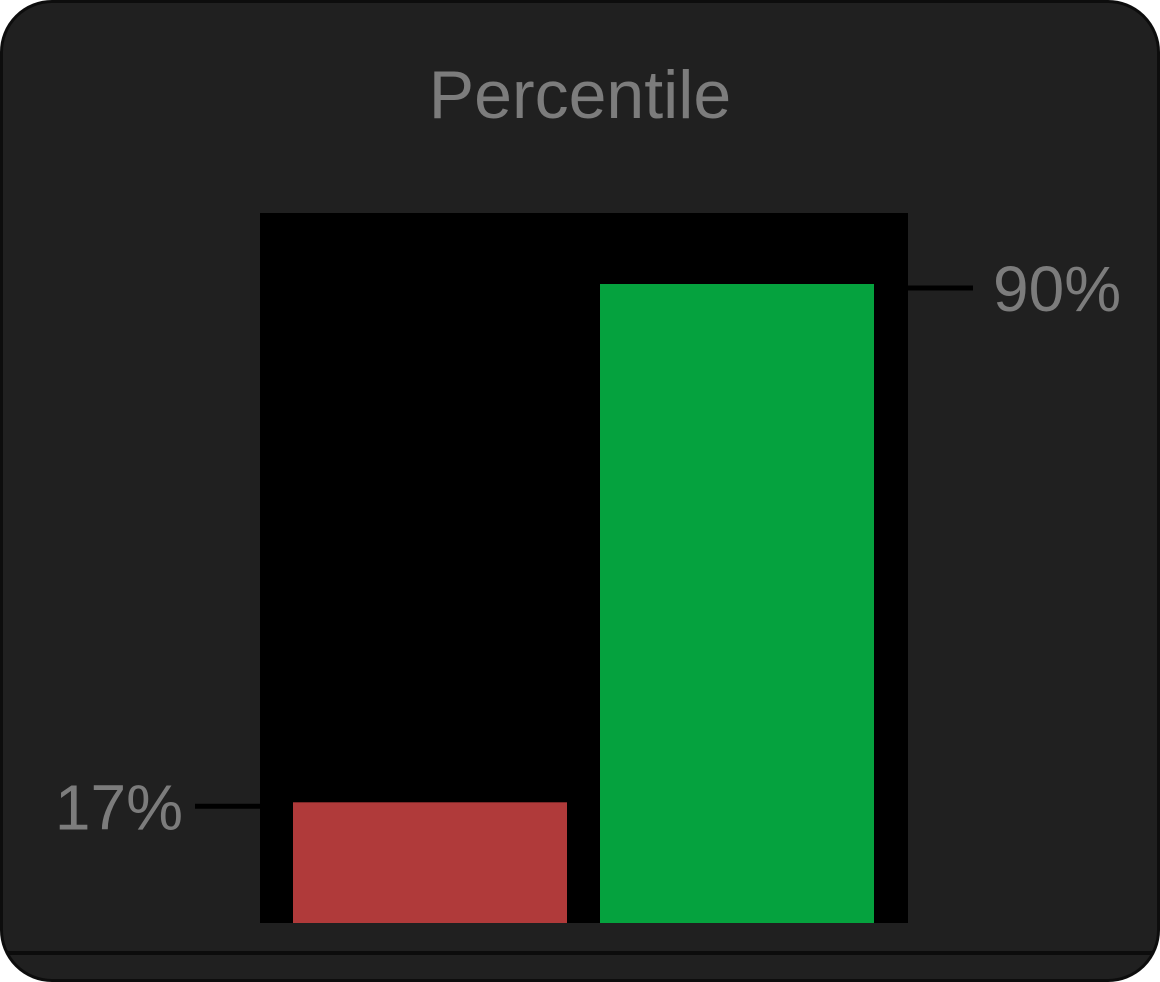 This screenshot has height=982, width=1160. Describe the element at coordinates (580, 95) in the screenshot. I see `chart-title: Percentile` at that location.